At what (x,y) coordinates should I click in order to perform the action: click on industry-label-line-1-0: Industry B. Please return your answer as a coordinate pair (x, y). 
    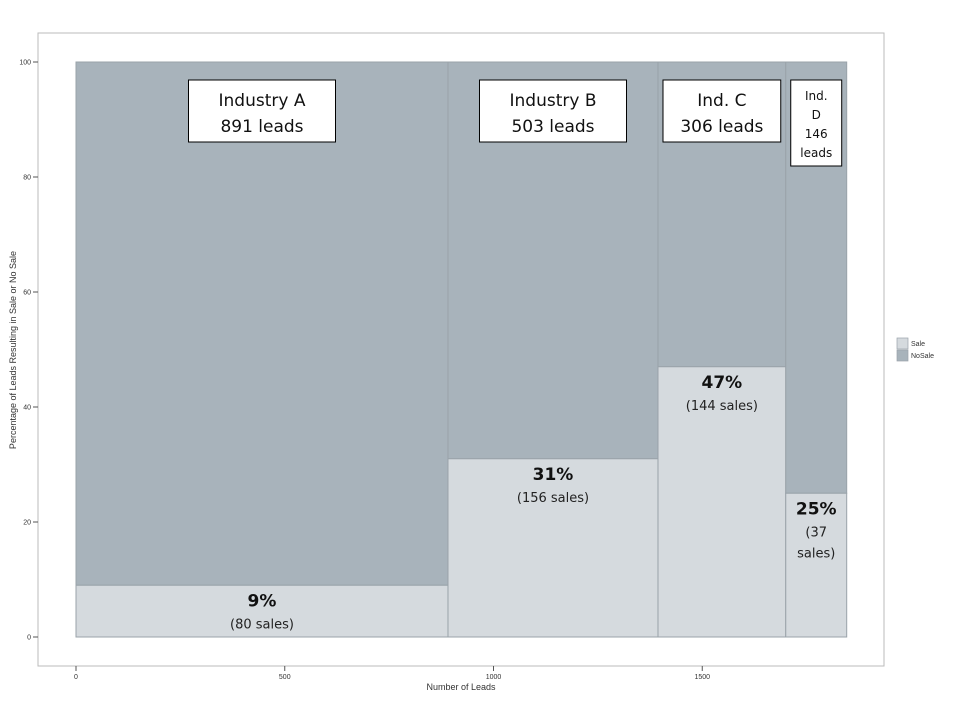
    Looking at the image, I should click on (552, 101).